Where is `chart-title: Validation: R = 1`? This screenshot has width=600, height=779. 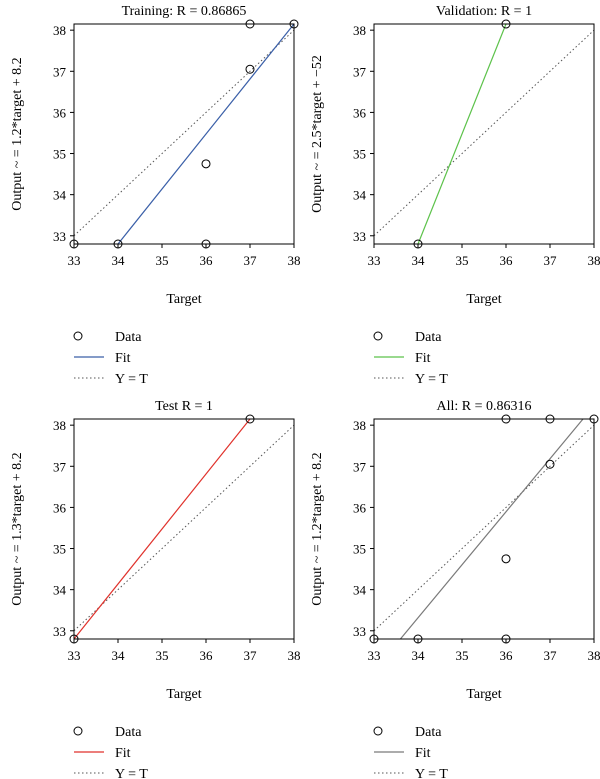
chart-title: Validation: R = 1 is located at coordinates (484, 11).